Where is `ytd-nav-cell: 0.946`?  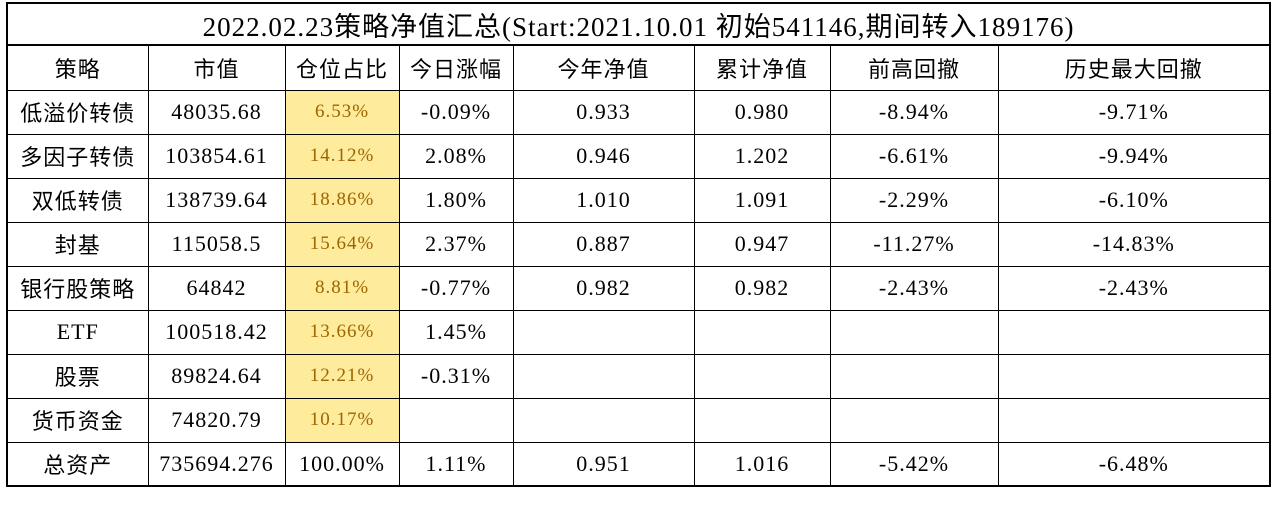 ytd-nav-cell: 0.946 is located at coordinates (603, 156).